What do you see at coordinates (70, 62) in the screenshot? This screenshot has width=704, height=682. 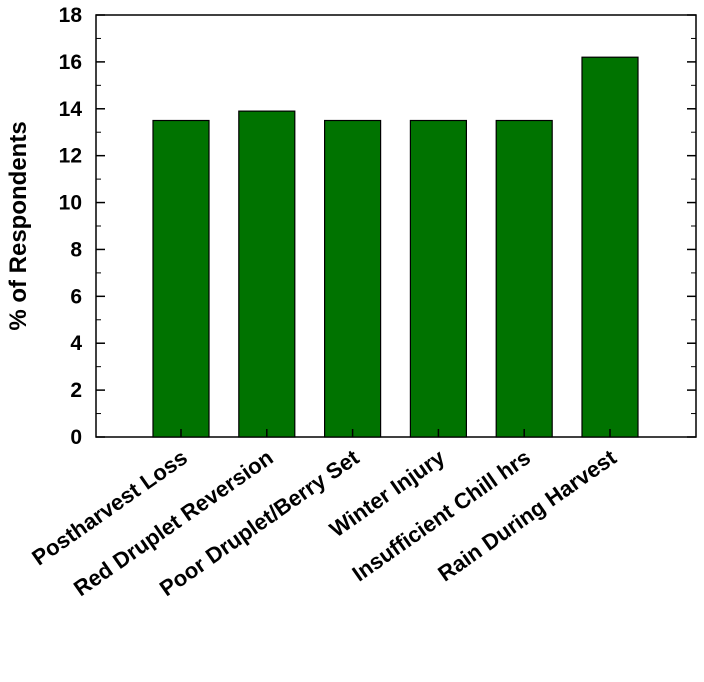 I see `y-tick-label: 16` at bounding box center [70, 62].